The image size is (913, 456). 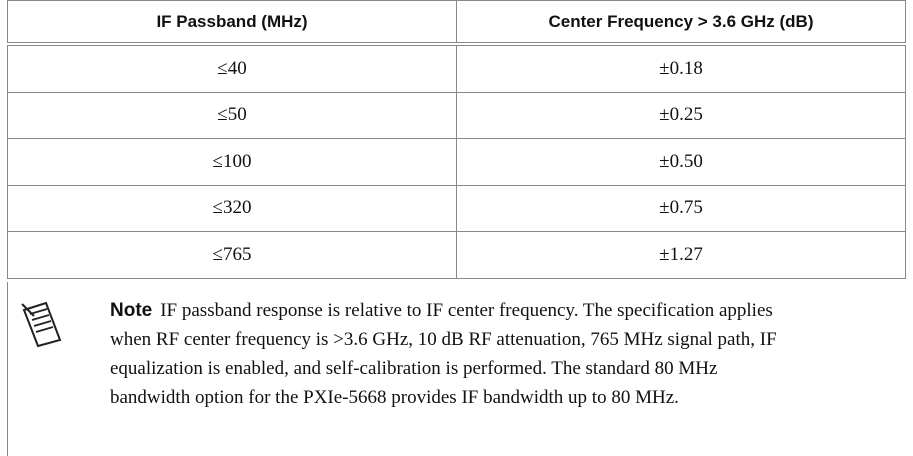 I want to click on table-cell: ≤40, so click(x=232, y=68).